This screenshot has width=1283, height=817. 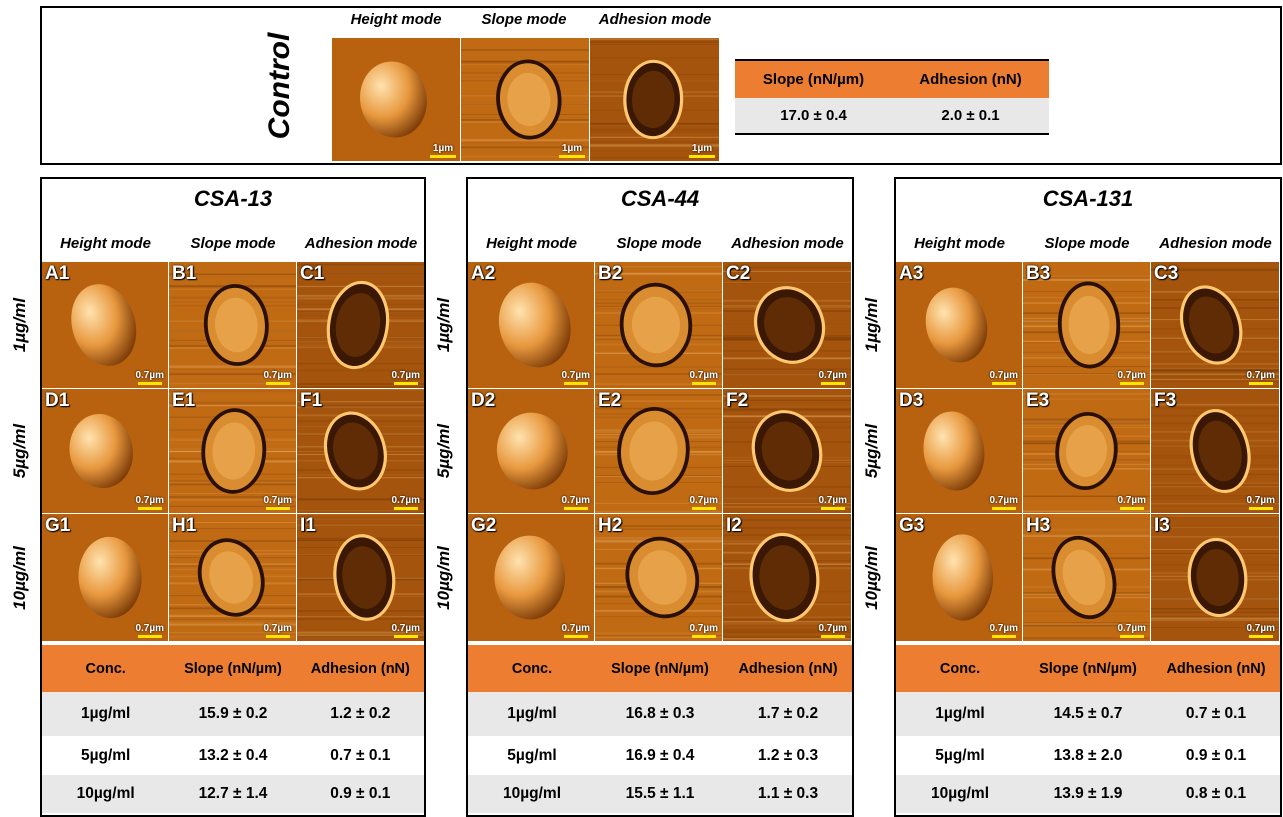 I want to click on panel-letter: A1, so click(x=57, y=274).